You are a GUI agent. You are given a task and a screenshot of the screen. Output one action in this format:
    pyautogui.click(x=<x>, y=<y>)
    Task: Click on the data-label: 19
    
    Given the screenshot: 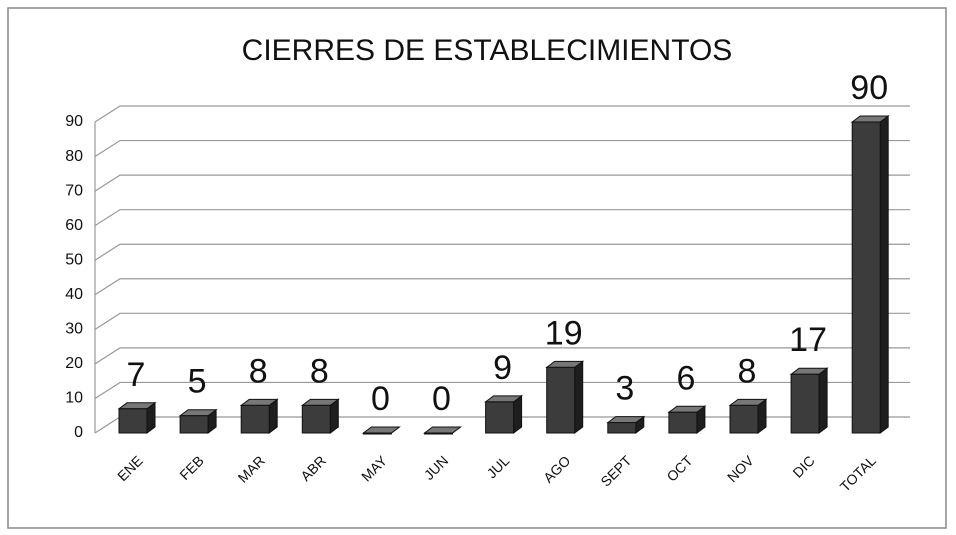 What is the action you would take?
    pyautogui.click(x=564, y=333)
    